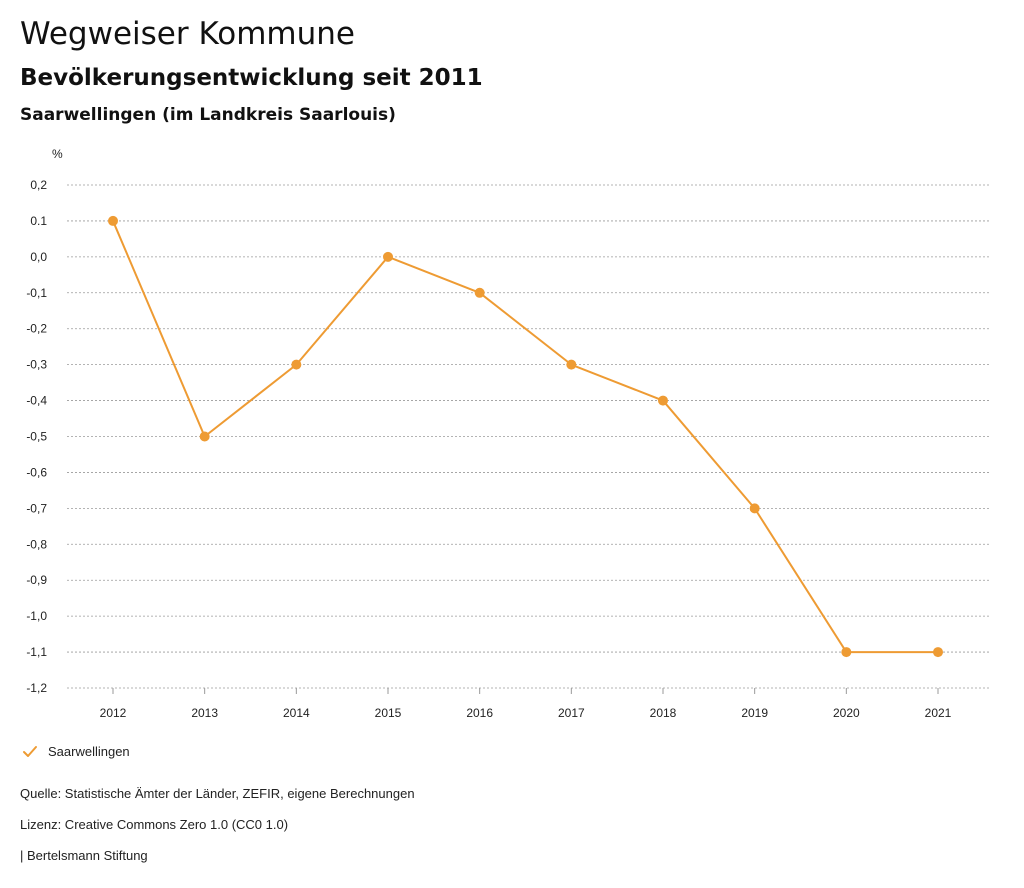 This screenshot has width=1024, height=888. I want to click on y-tick-label: -1,2, so click(36, 688).